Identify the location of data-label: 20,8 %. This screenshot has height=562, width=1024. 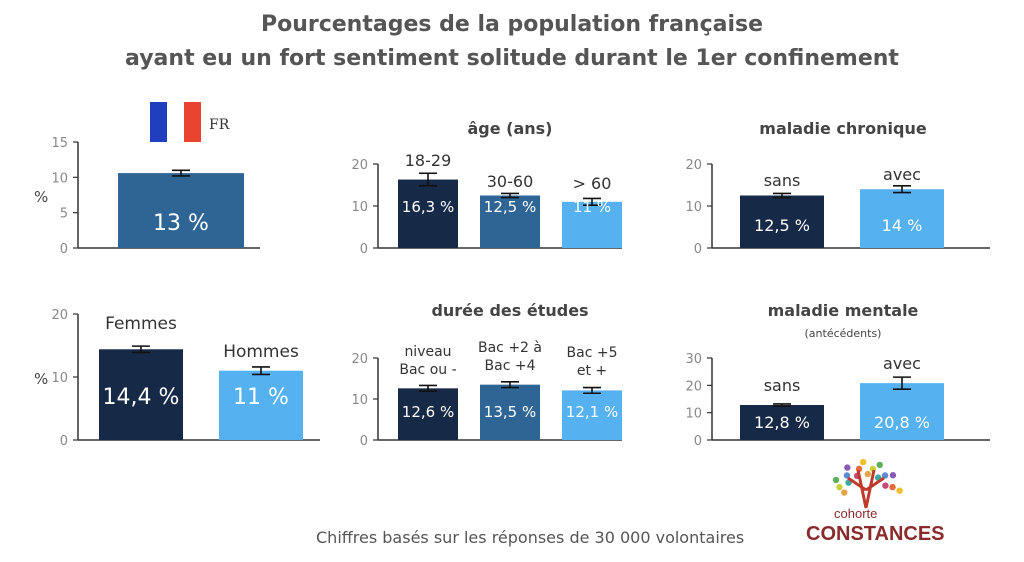
(902, 422).